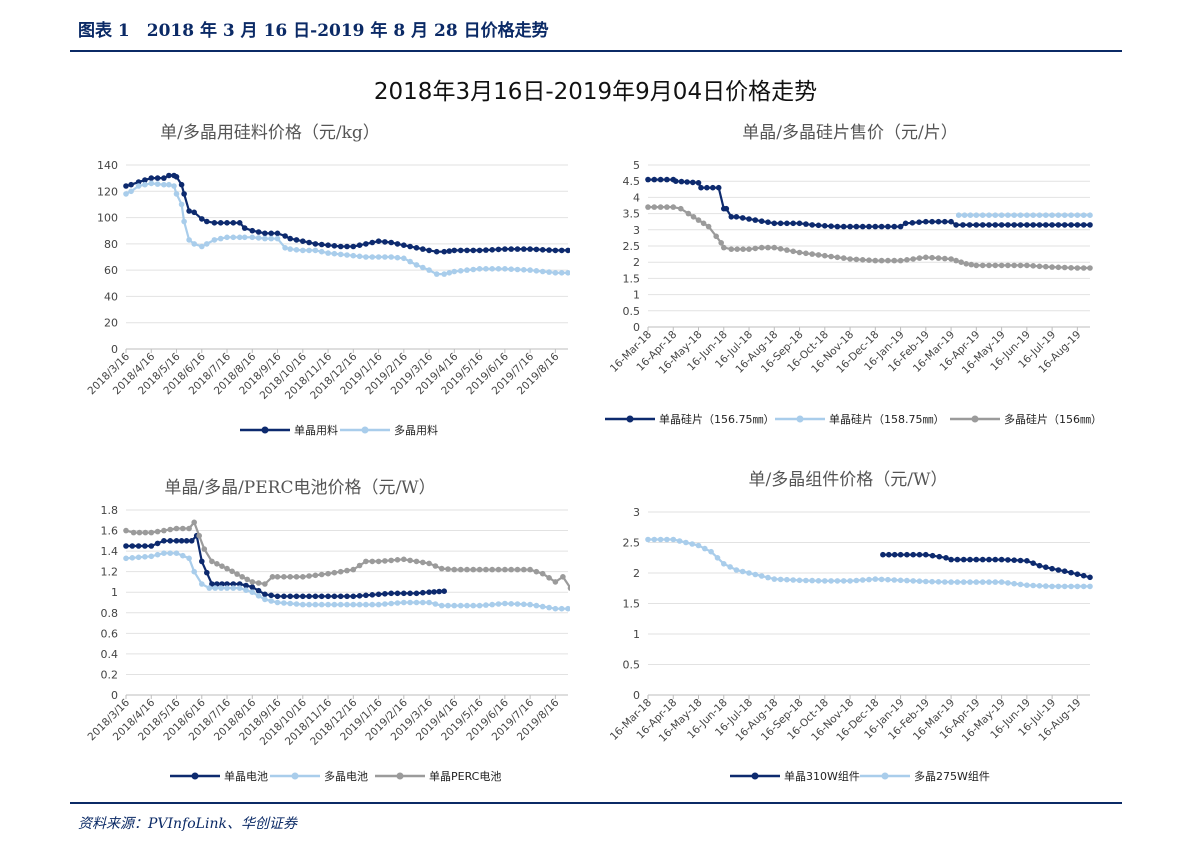 This screenshot has height=850, width=1191. What do you see at coordinates (465, 776) in the screenshot?
I see `legend-label: 单晶PERC电池` at bounding box center [465, 776].